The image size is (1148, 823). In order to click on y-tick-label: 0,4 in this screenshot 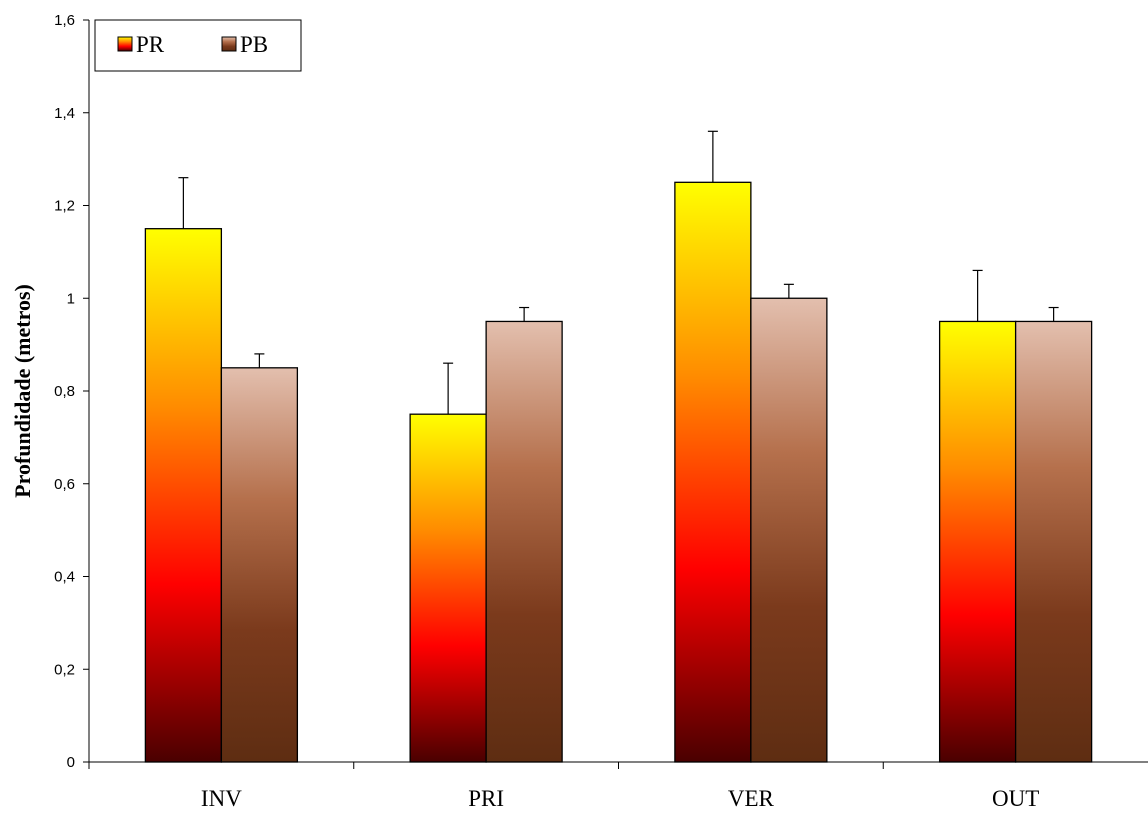, I will do `click(64, 577)`.